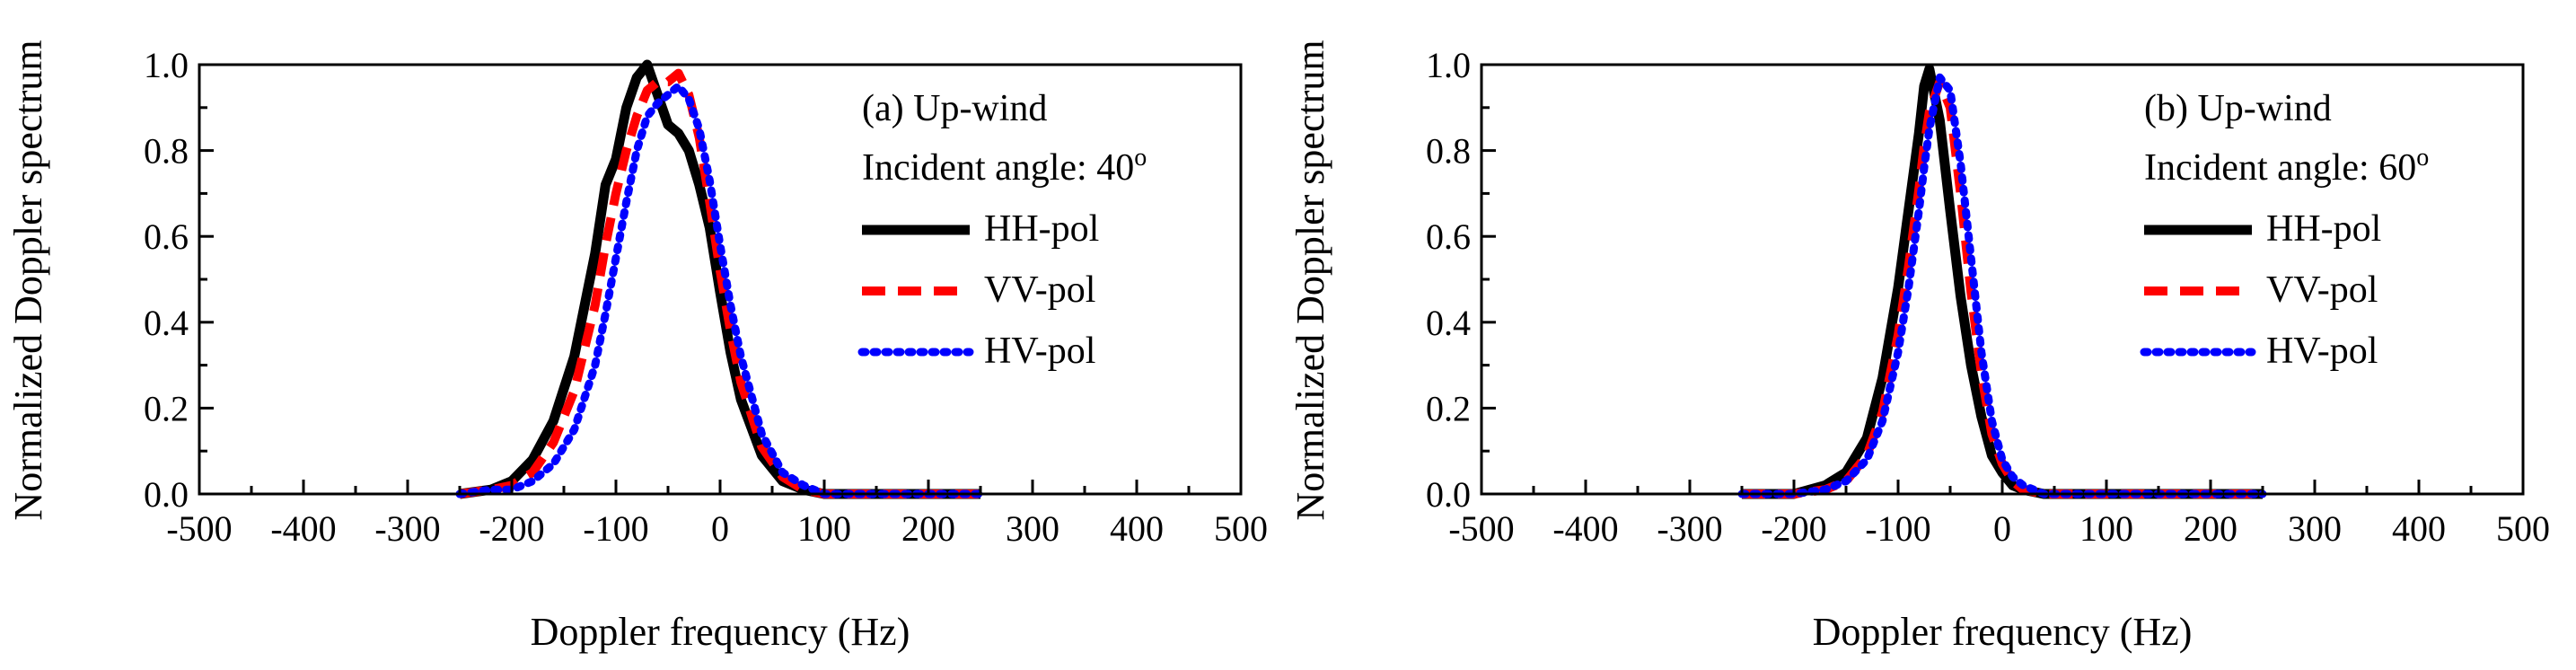 The width and height of the screenshot is (2576, 670). What do you see at coordinates (1039, 352) in the screenshot?
I see `legend-label-a-hv-pol: HV-pol` at bounding box center [1039, 352].